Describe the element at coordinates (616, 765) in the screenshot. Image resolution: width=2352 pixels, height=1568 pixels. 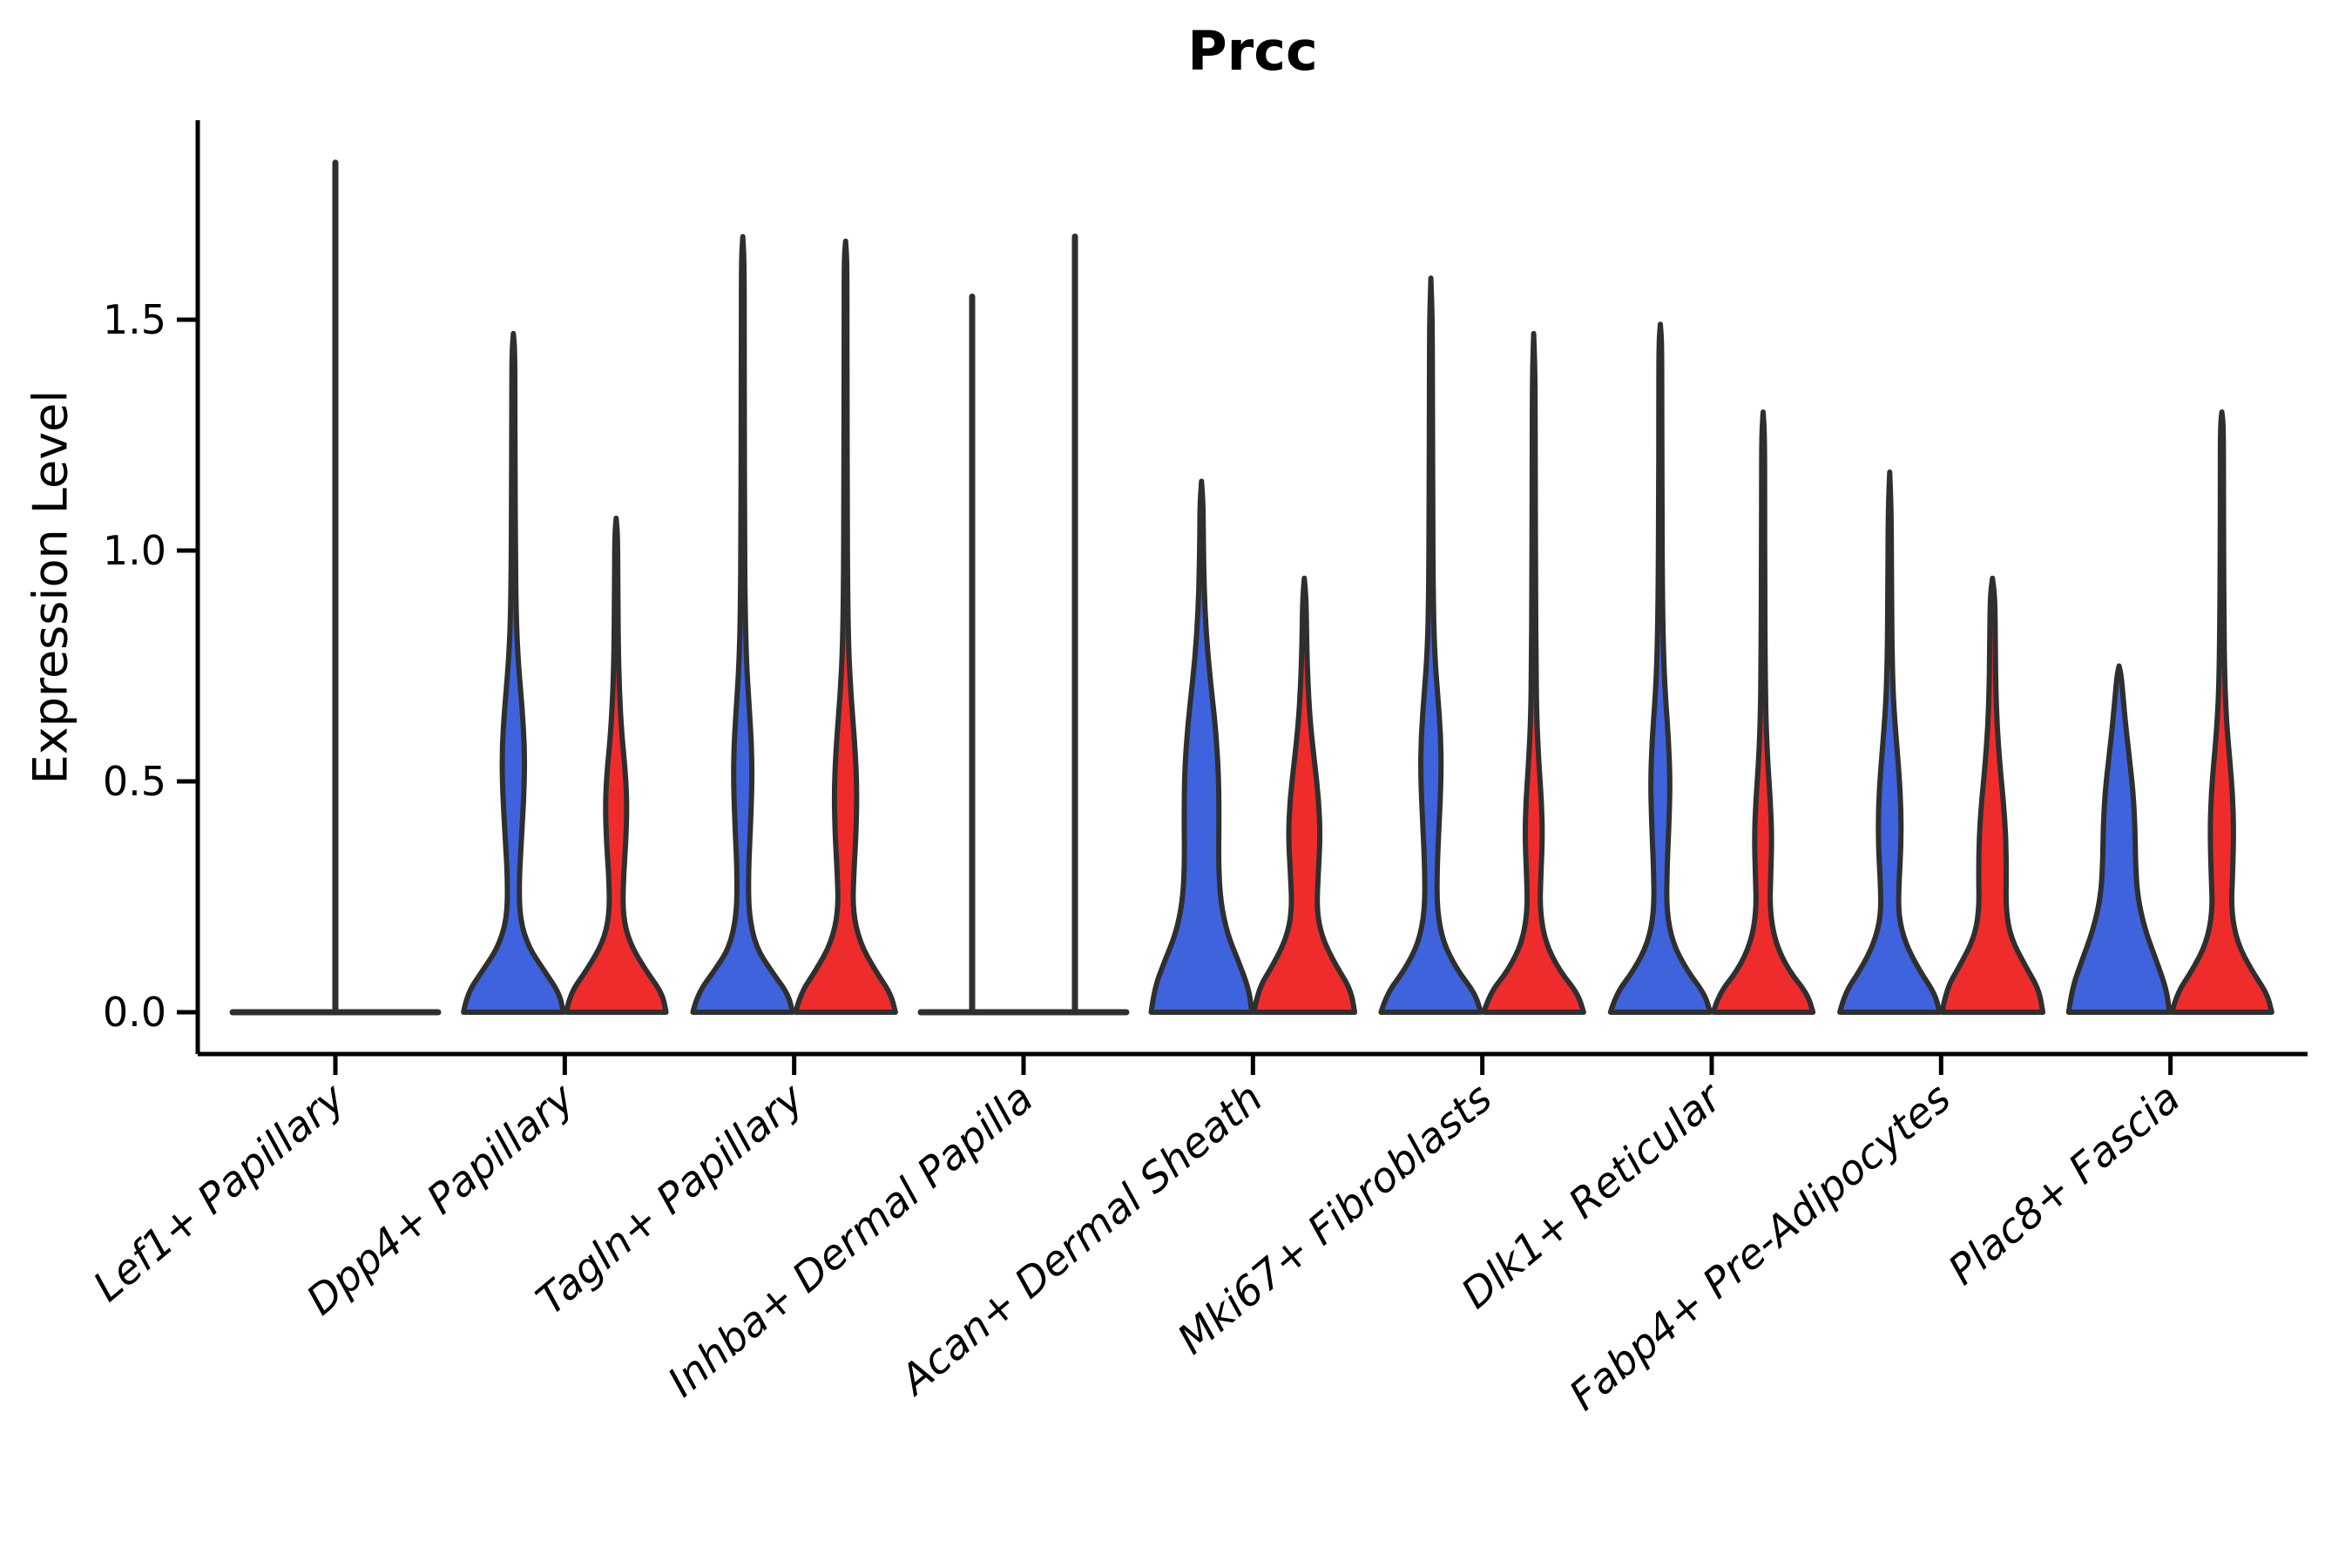
I see `violin-dpp4-papillary-red` at that location.